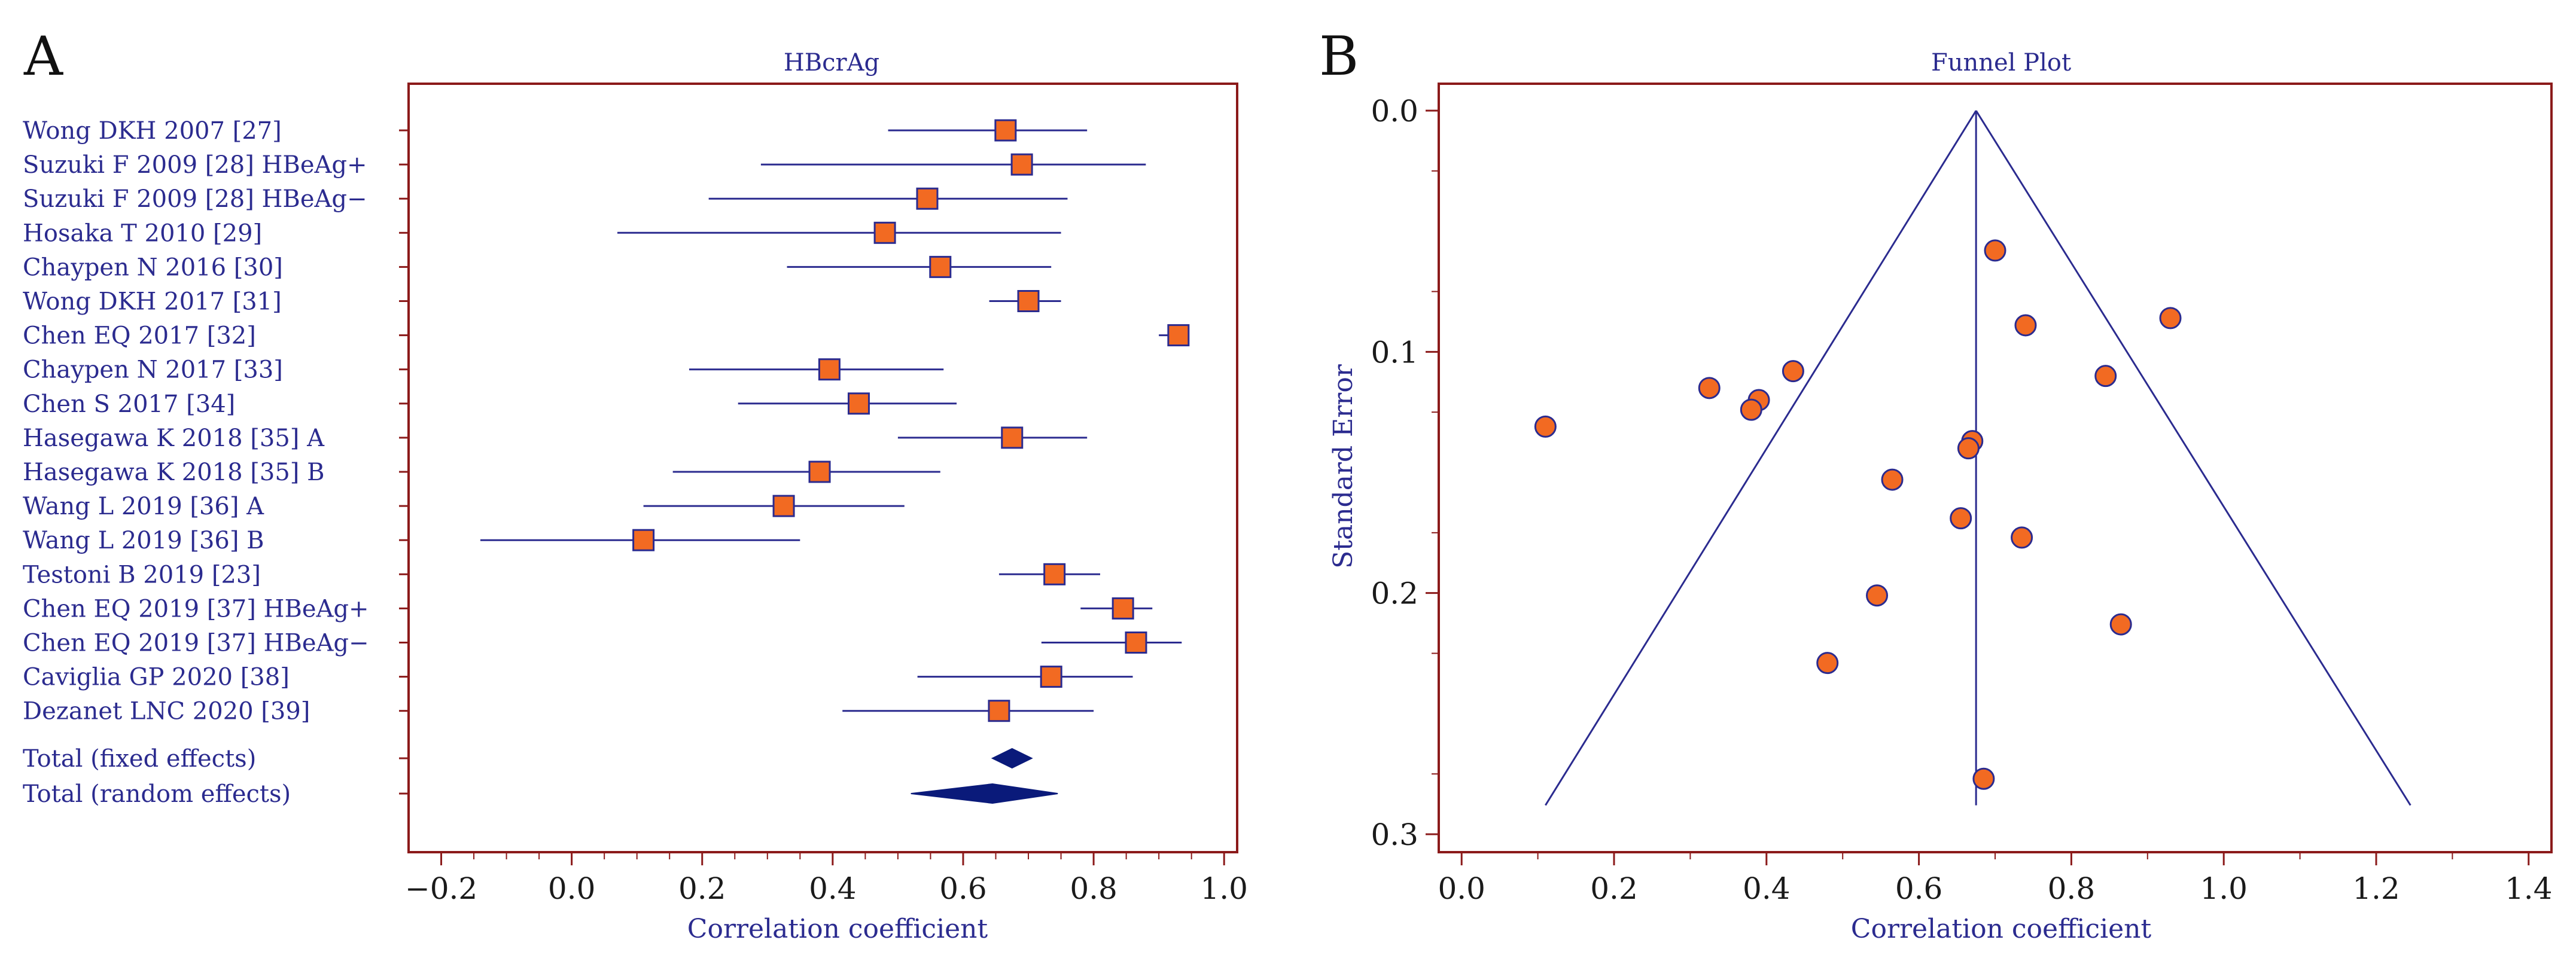 The width and height of the screenshot is (2576, 964). Describe the element at coordinates (139, 336) in the screenshot. I see `study-label: Chen EQ 2017 [32]` at that location.